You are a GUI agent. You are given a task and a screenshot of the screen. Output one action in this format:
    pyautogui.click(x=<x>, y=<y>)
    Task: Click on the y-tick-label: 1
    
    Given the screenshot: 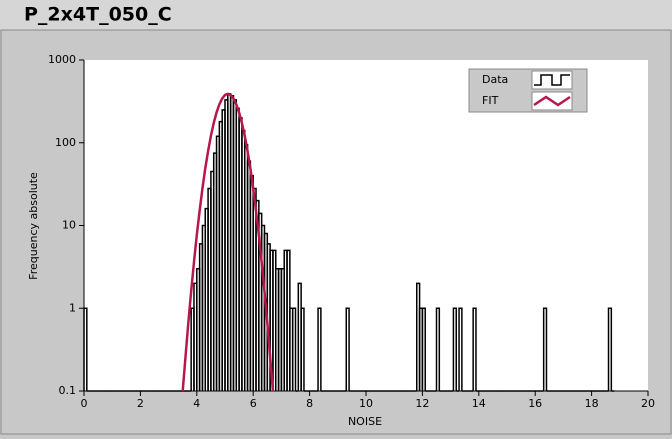 What is the action you would take?
    pyautogui.click(x=72, y=307)
    